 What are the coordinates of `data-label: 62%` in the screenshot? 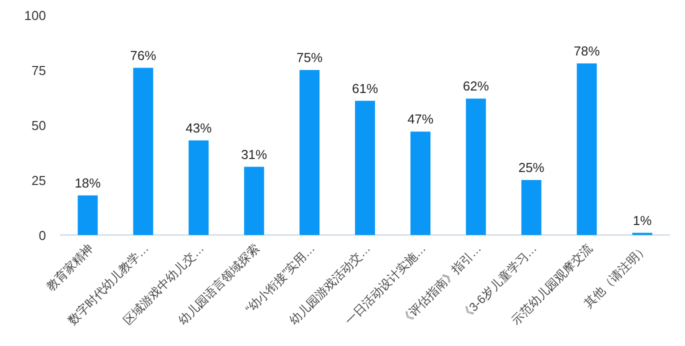 It's located at (476, 86).